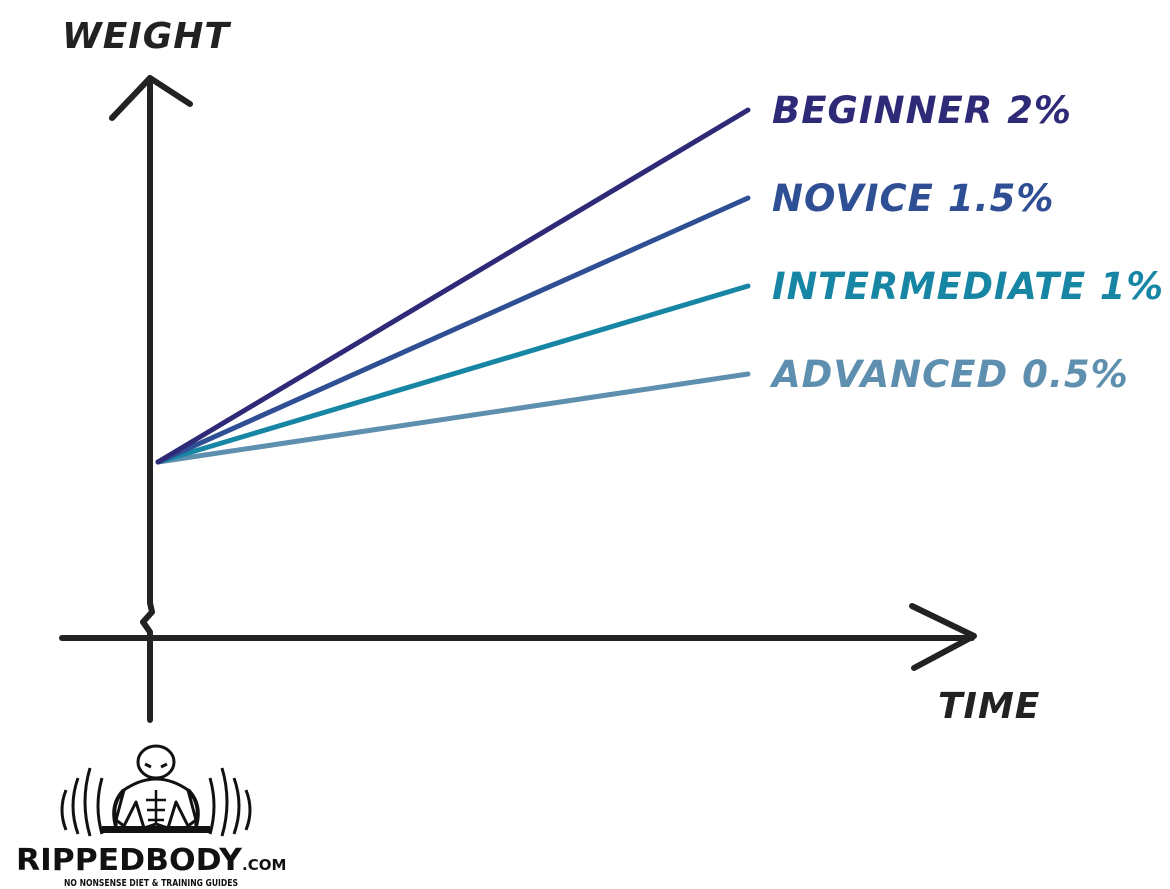  I want to click on logo-brand-text: RIPPEDBODY, so click(129, 860).